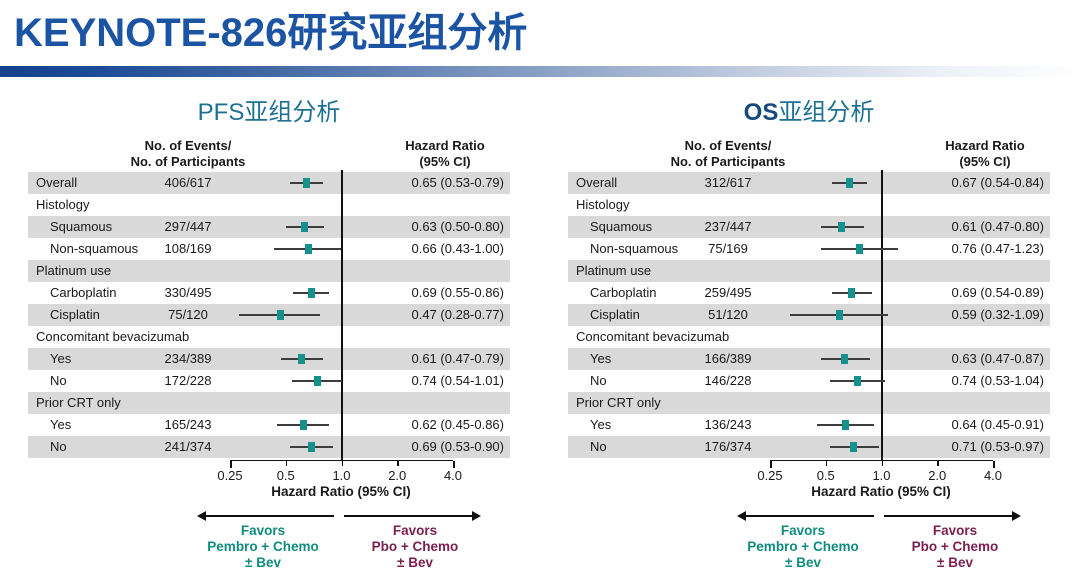 This screenshot has height=579, width=1080. What do you see at coordinates (457, 314) in the screenshot?
I see `row-hr-text: 0.47 (0.28-0.77)` at bounding box center [457, 314].